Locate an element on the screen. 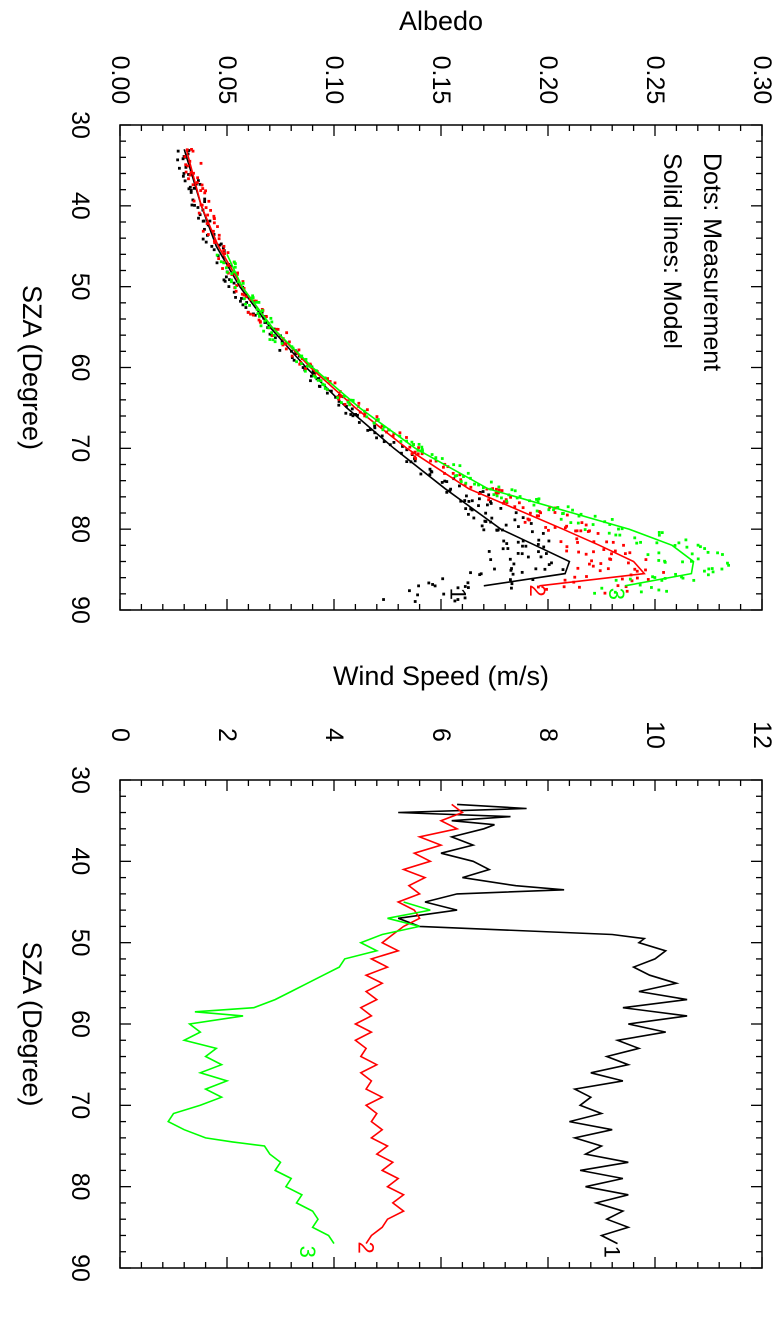 This screenshot has width=777, height=1323. wind-y-axis-title: Wind Speed (m/s) is located at coordinates (441, 676).